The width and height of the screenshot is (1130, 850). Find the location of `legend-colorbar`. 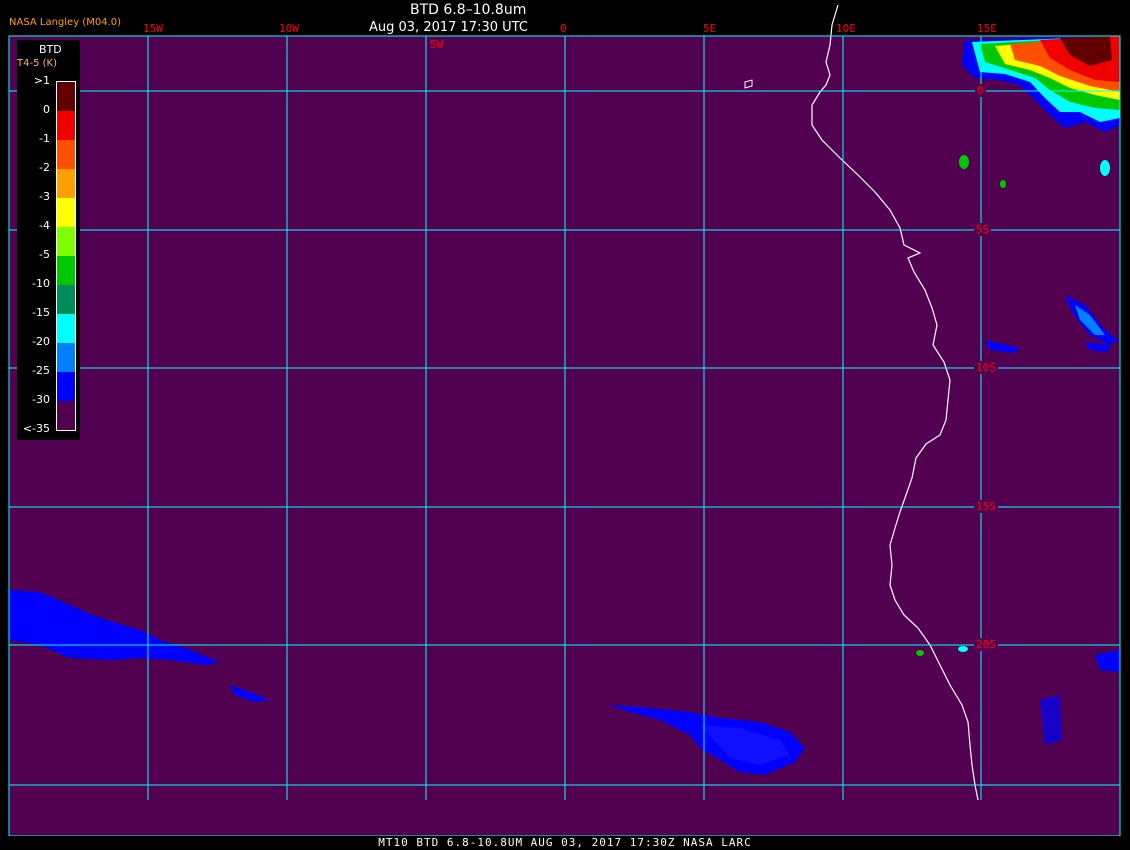

legend-colorbar is located at coordinates (66, 256).